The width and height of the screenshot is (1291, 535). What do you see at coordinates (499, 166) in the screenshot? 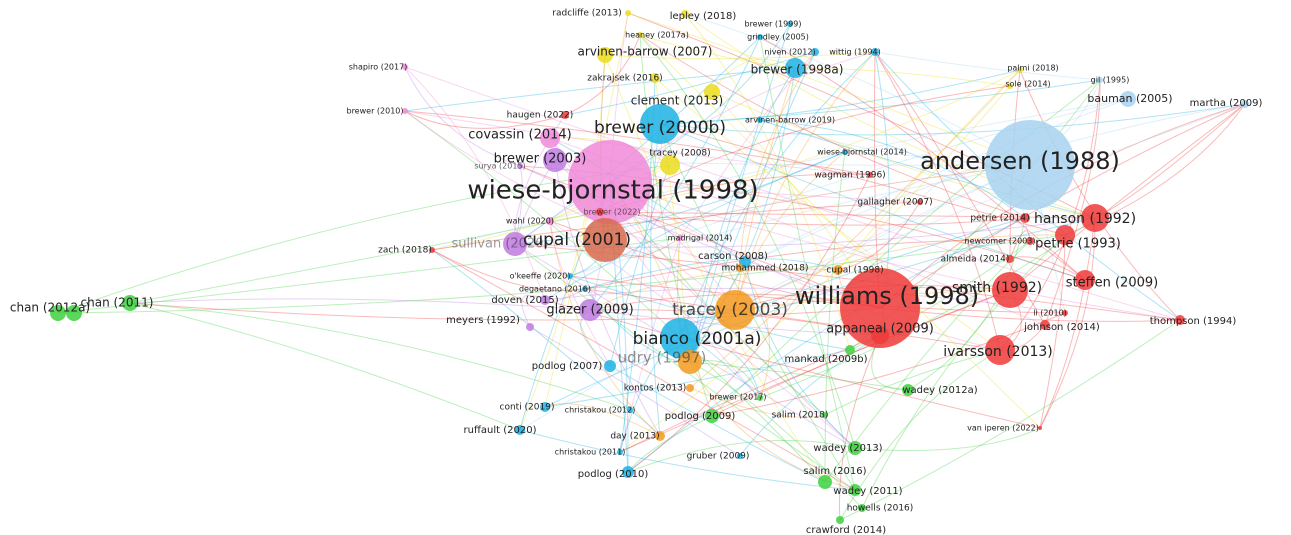
I see `node-label: surya (2015)` at bounding box center [499, 166].